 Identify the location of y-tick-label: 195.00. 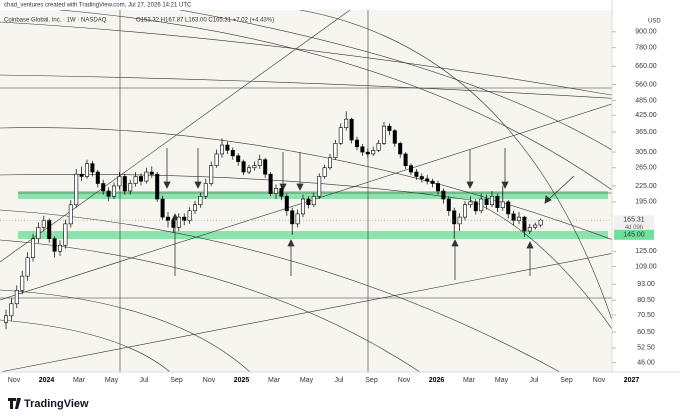
(646, 202).